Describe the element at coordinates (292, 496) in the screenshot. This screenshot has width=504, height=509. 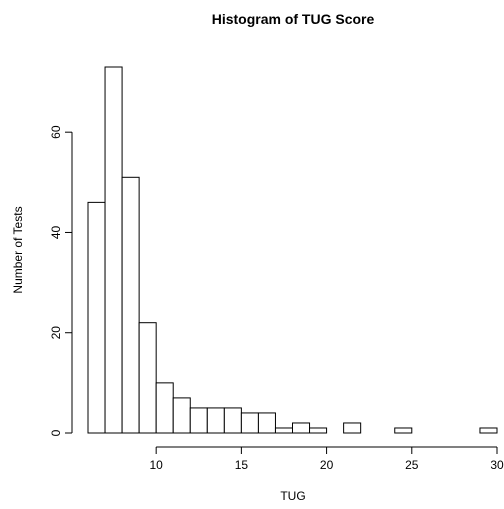
I see `x-axis-label: TUG` at that location.